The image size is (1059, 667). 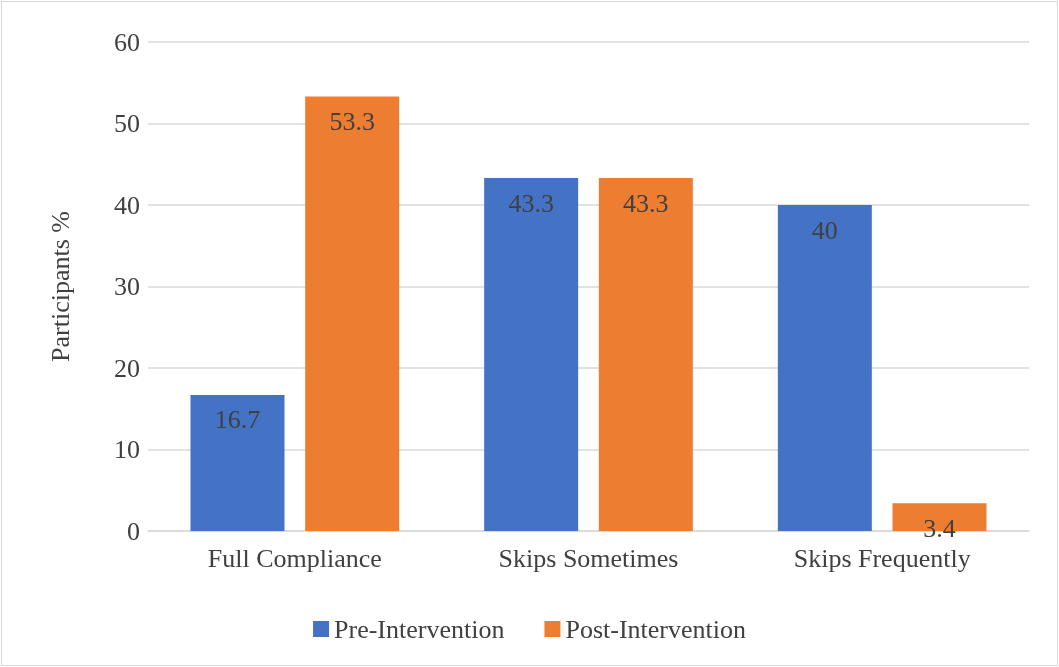 I want to click on y-tick-label: 10, so click(x=127, y=449).